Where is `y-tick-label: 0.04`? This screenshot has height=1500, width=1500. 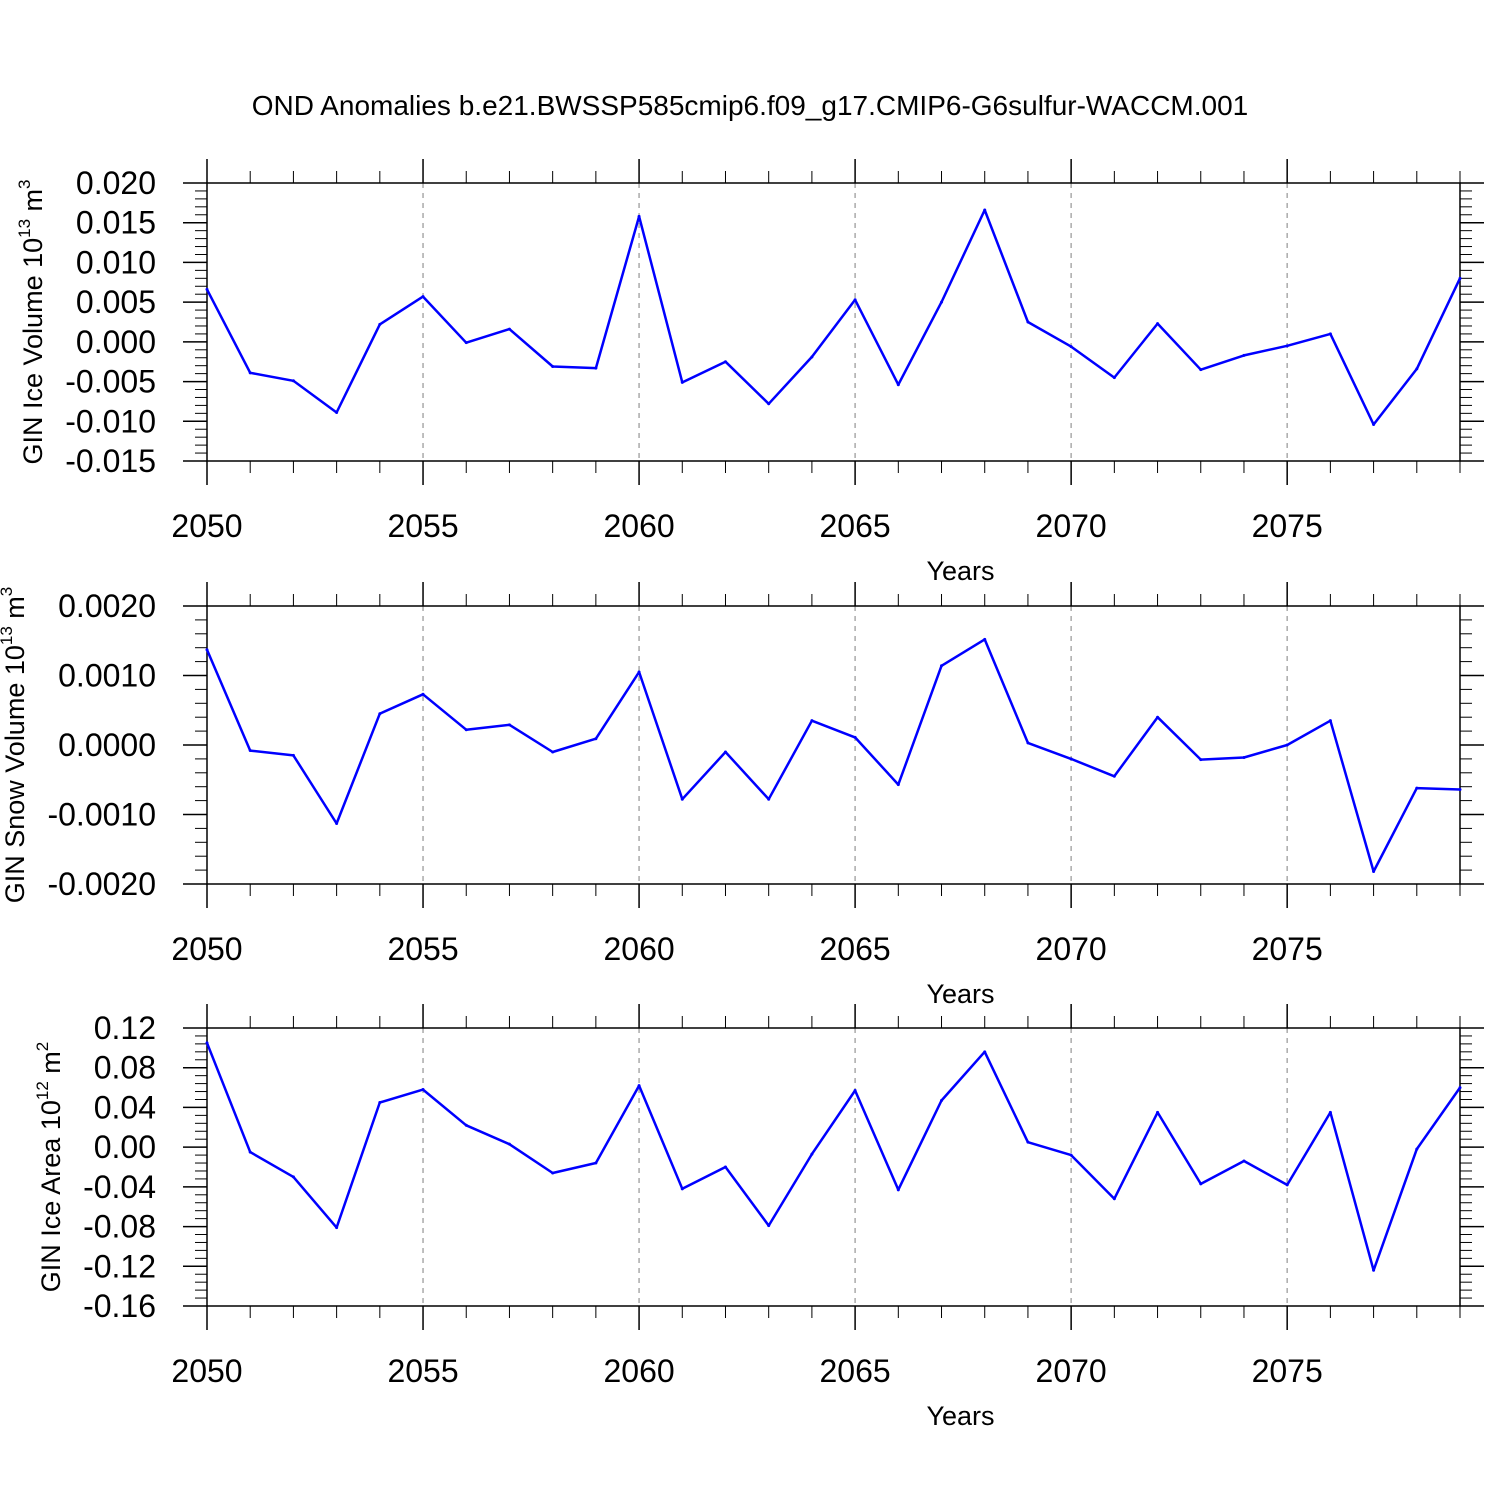
y-tick-label: 0.04 is located at coordinates (125, 1107).